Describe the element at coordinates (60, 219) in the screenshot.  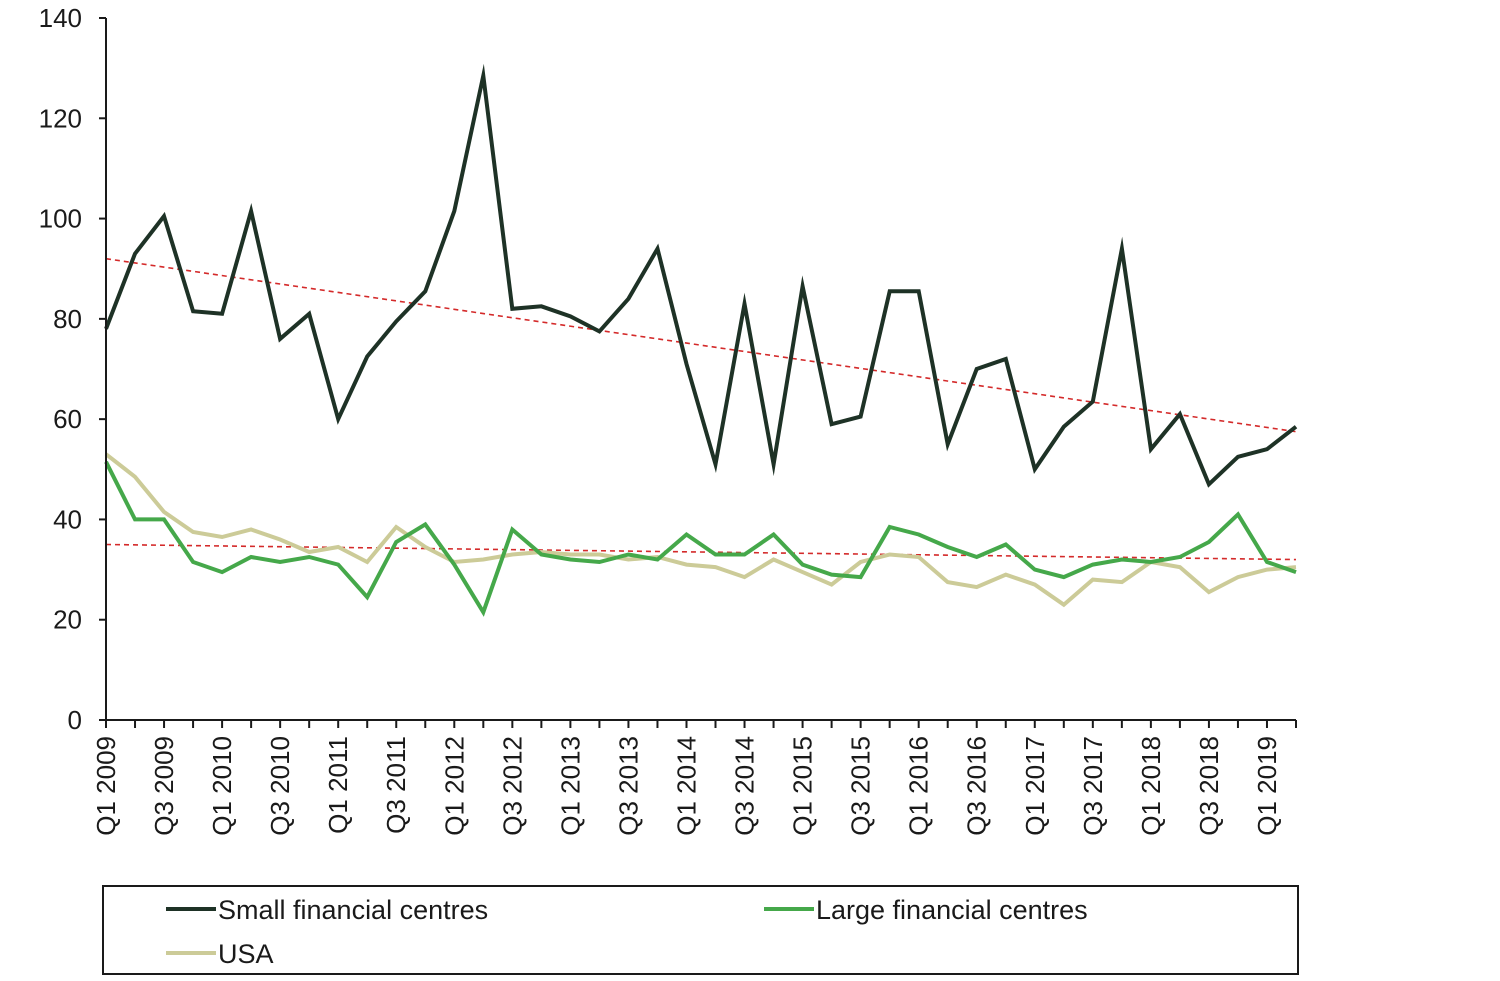
I see `y-tick-label: 100` at that location.